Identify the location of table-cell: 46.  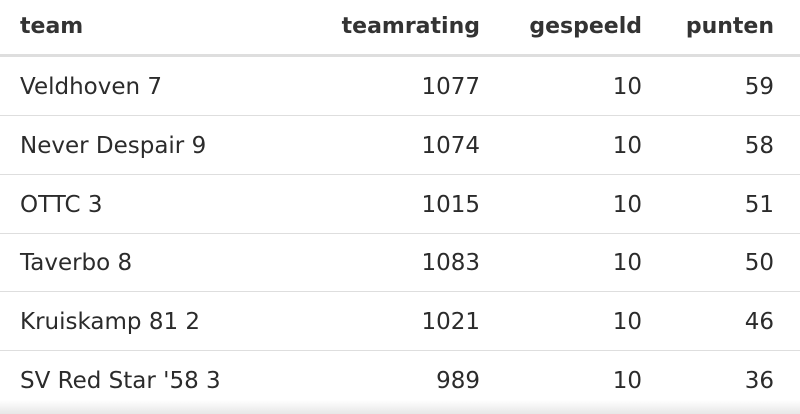
(759, 322).